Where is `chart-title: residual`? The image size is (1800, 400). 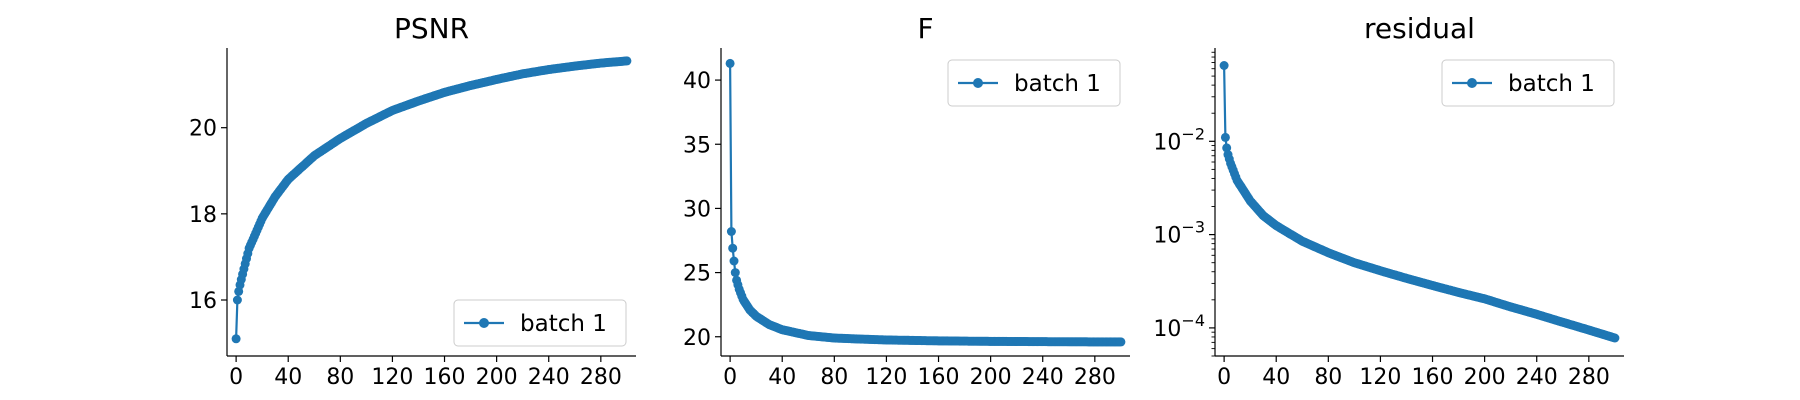 chart-title: residual is located at coordinates (1419, 28).